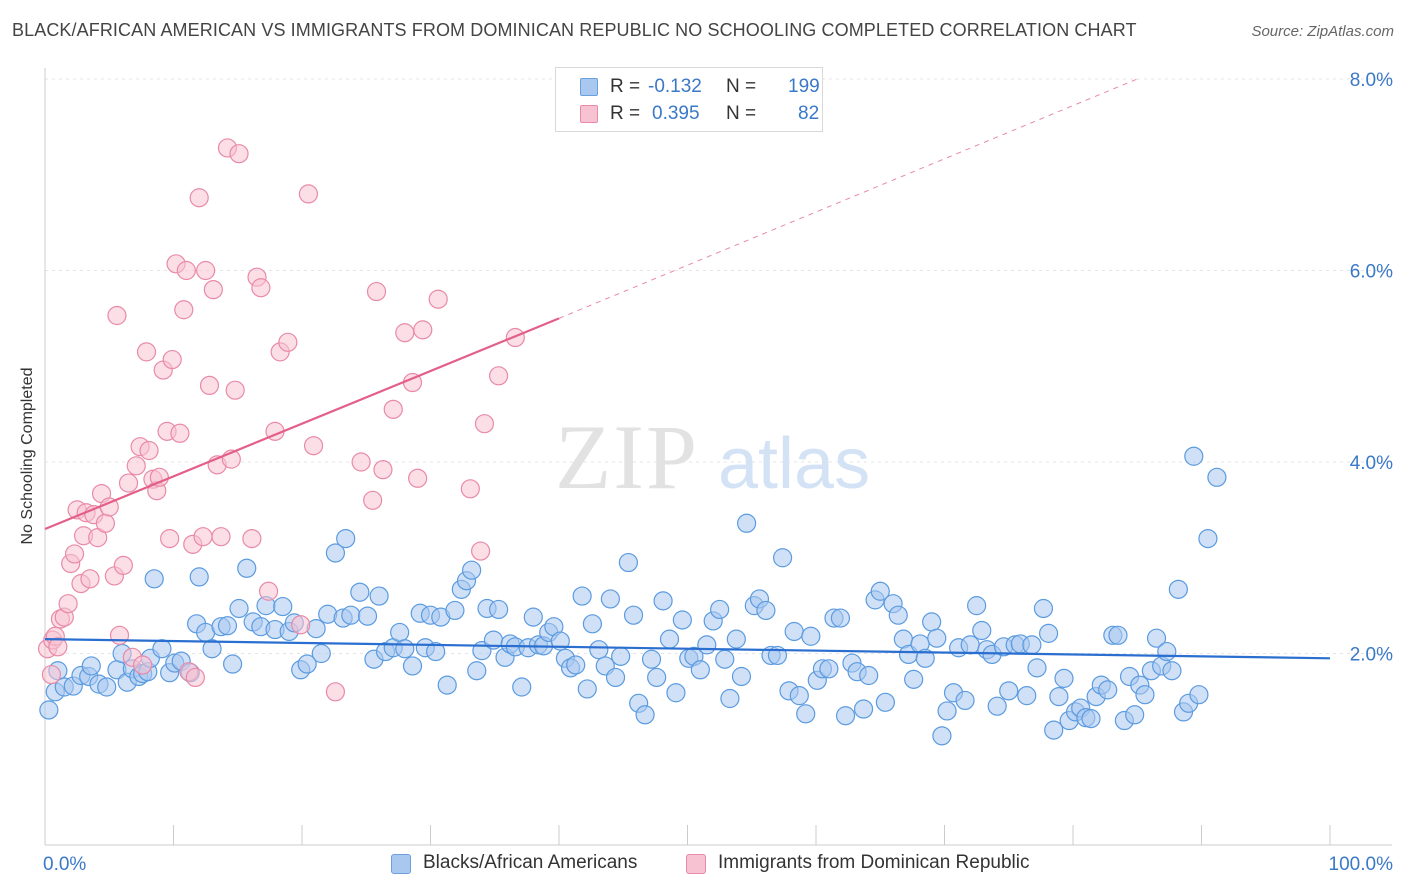 The width and height of the screenshot is (1406, 892). Describe the element at coordinates (27, 456) in the screenshot. I see `y-axis-label: No Schooling Completed` at that location.